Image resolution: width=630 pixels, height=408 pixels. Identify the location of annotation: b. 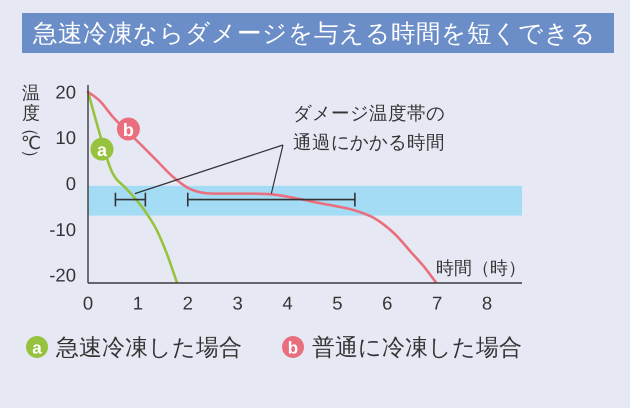
(128, 130).